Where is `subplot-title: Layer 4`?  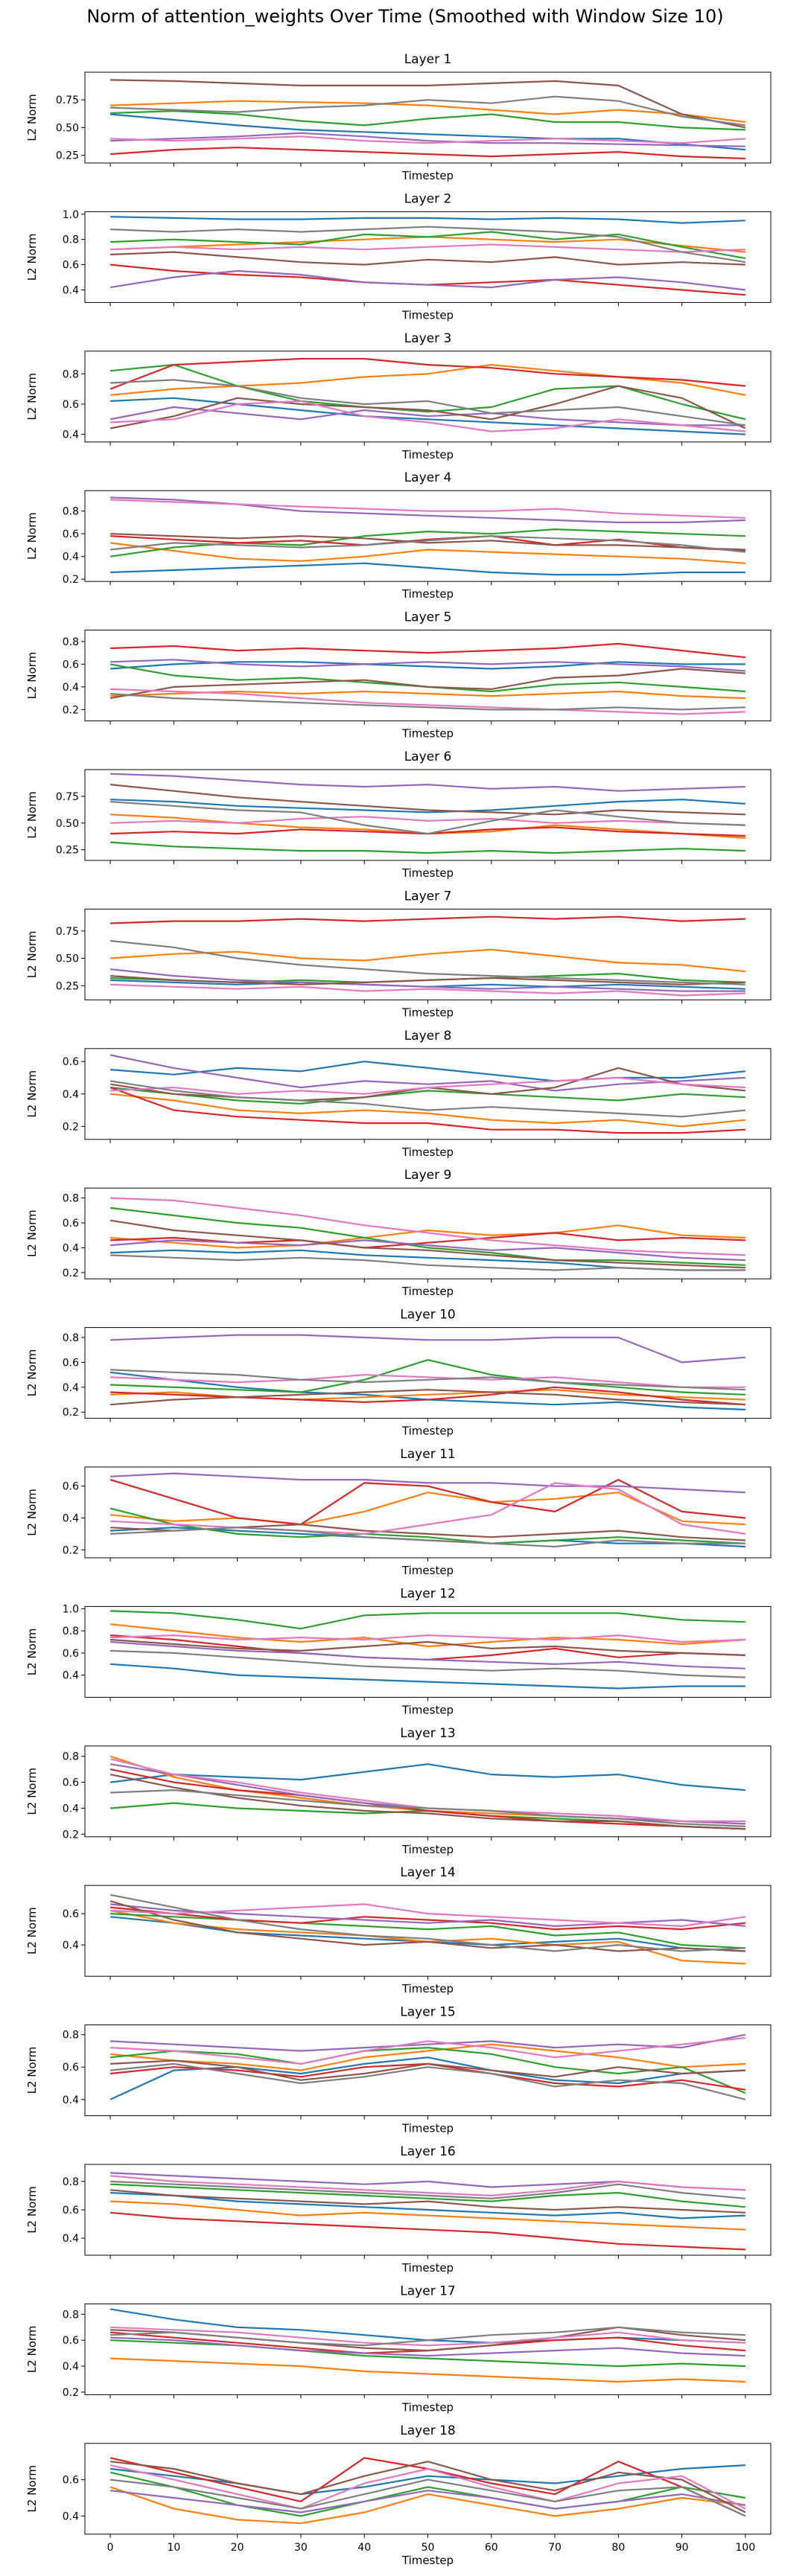 subplot-title: Layer 4 is located at coordinates (428, 477).